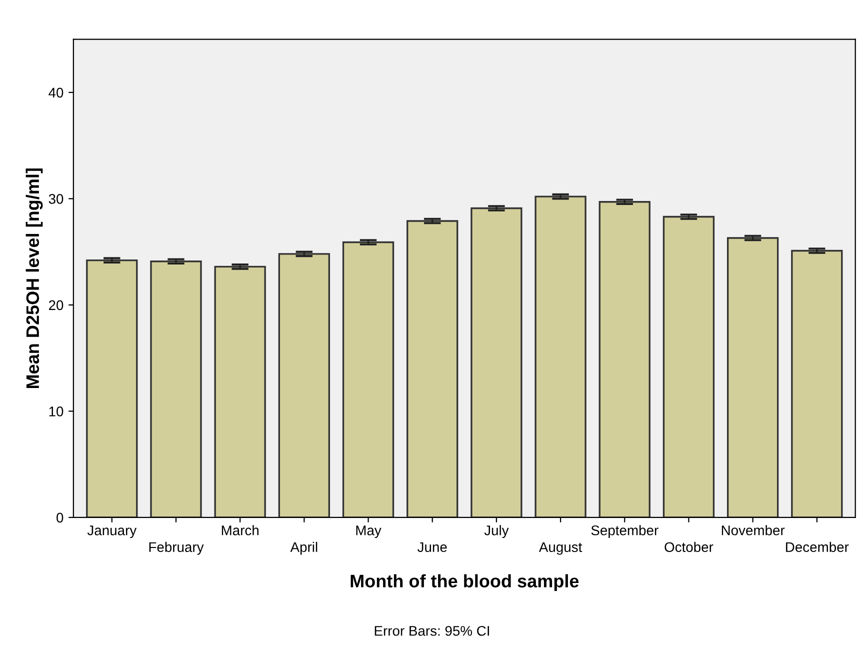 This screenshot has width=864, height=655. I want to click on x-tick-label: November, so click(753, 530).